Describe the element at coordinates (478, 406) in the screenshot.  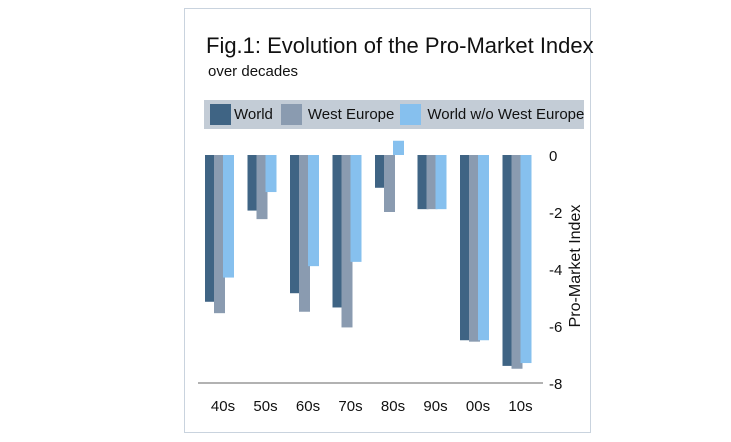
I see `x-tick-label: 00s` at that location.